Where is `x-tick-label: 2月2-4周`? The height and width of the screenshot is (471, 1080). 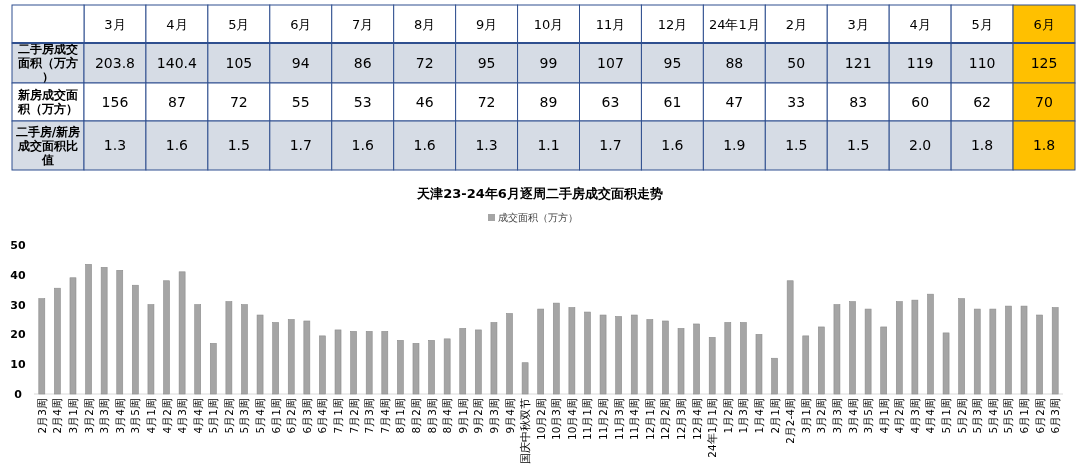 x-tick-label: 2月2-4周 is located at coordinates (790, 421).